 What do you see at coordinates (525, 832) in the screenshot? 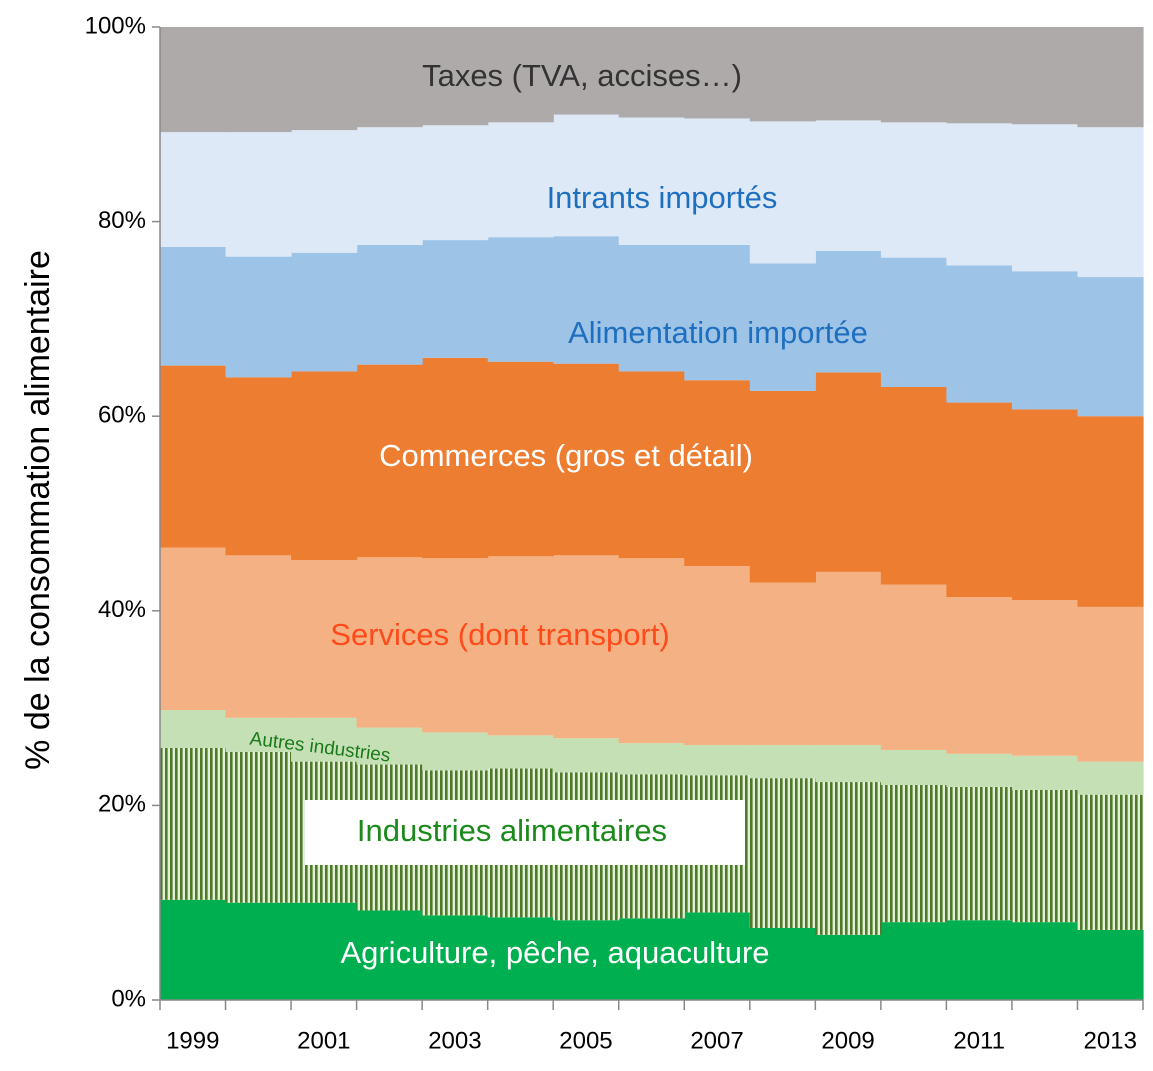
I see `label-box` at bounding box center [525, 832].